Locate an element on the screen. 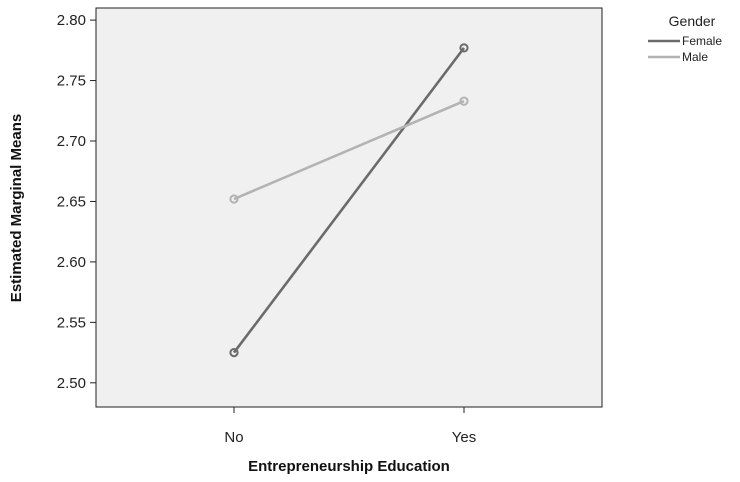 This screenshot has height=482, width=740. legend-label-female: Female is located at coordinates (702, 41).